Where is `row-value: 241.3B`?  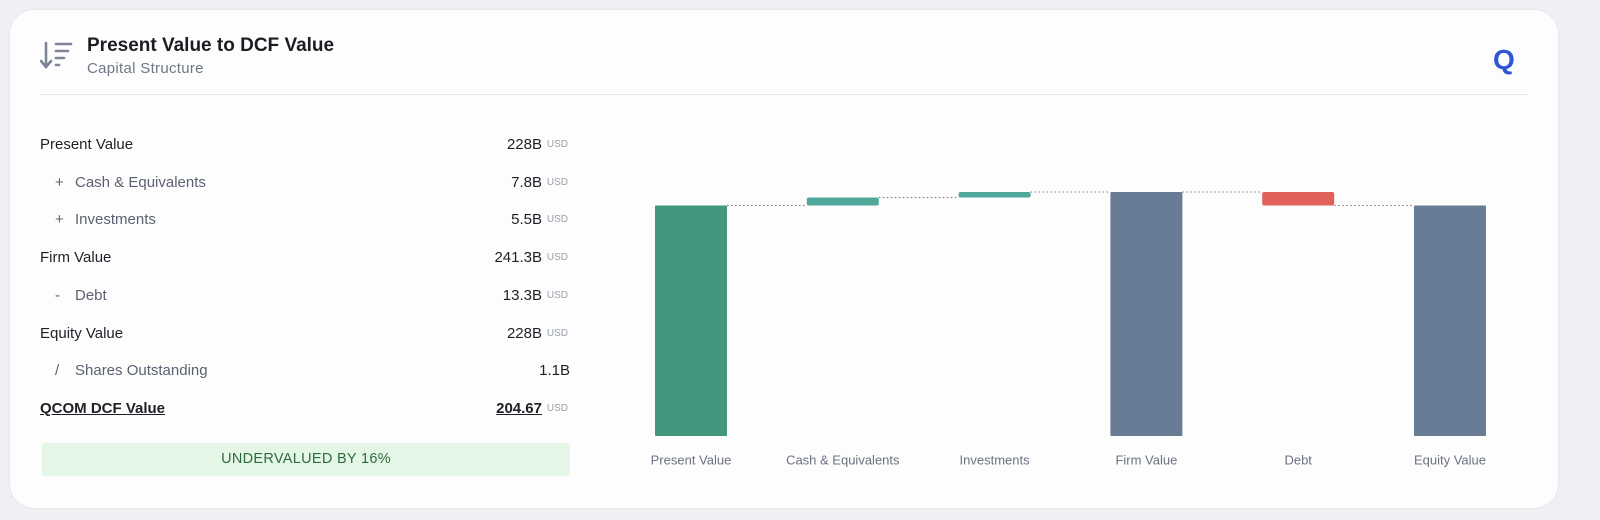 row-value: 241.3B is located at coordinates (518, 258).